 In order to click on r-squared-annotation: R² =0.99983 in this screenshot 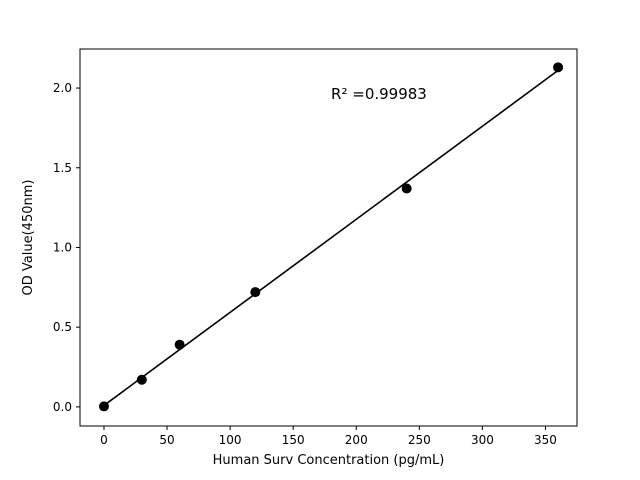, I will do `click(379, 94)`.